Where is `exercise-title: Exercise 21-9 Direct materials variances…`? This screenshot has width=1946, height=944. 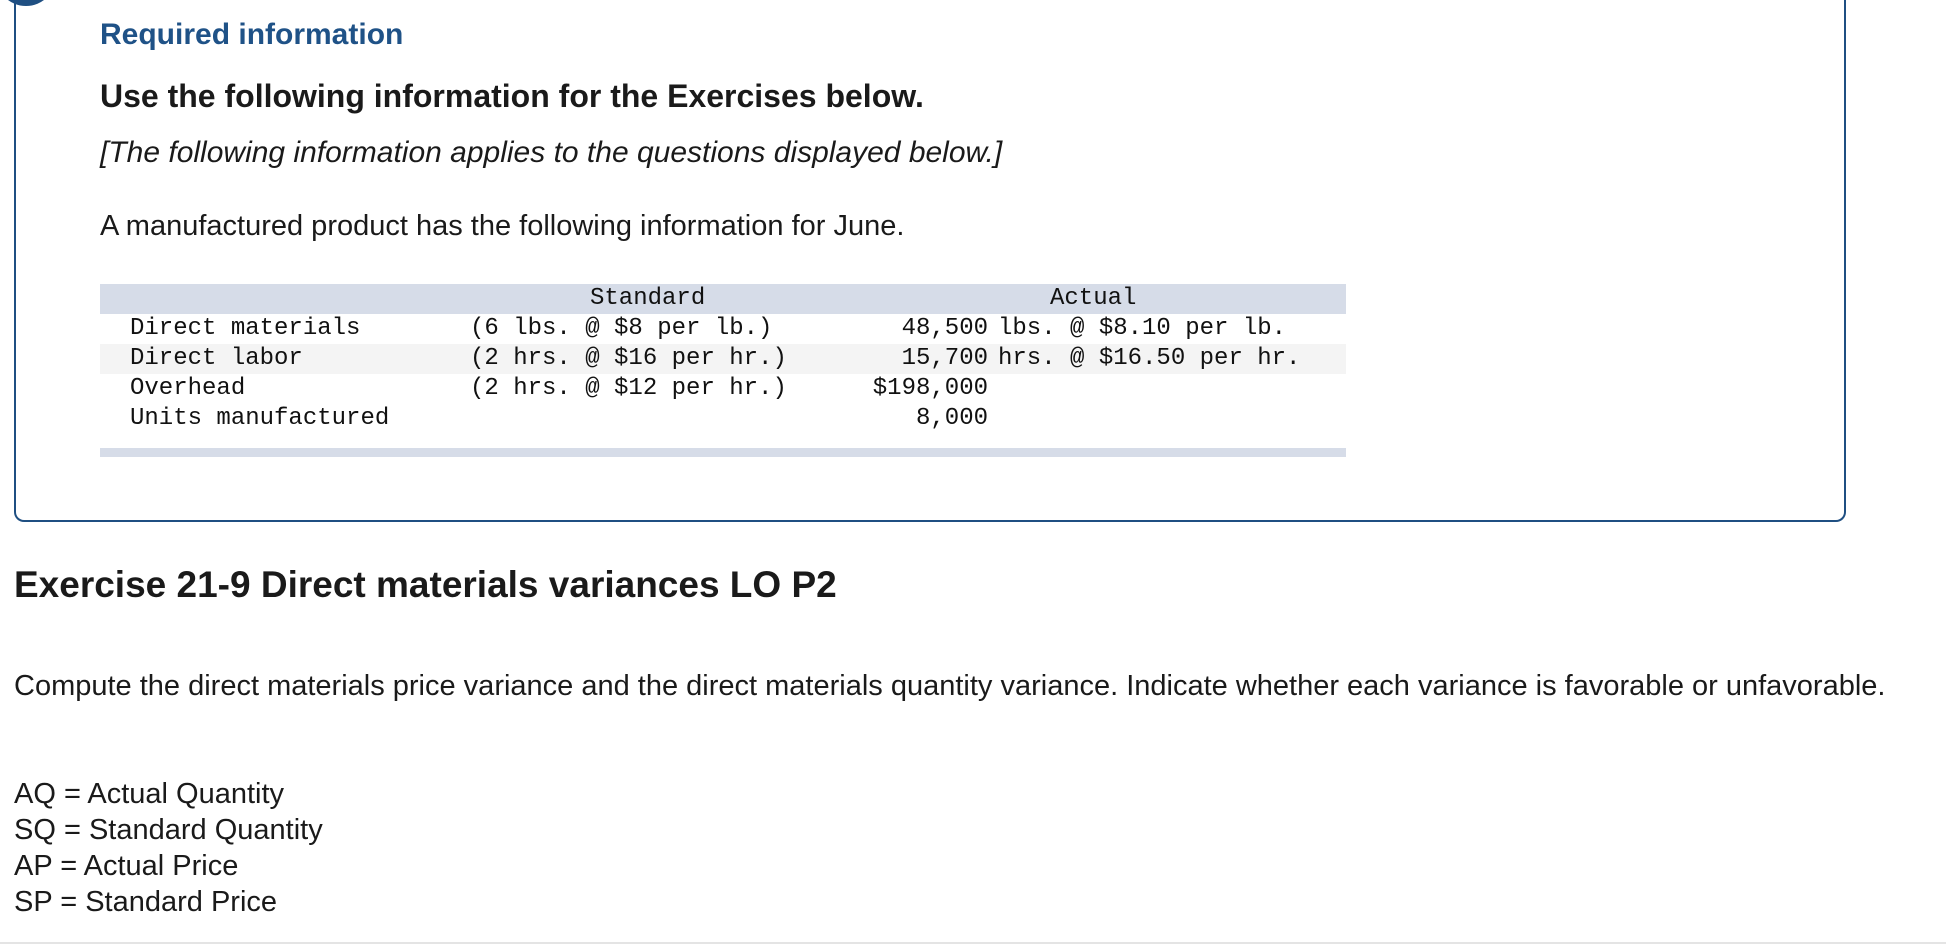 exercise-title: Exercise 21-9 Direct materials variances… is located at coordinates (425, 584).